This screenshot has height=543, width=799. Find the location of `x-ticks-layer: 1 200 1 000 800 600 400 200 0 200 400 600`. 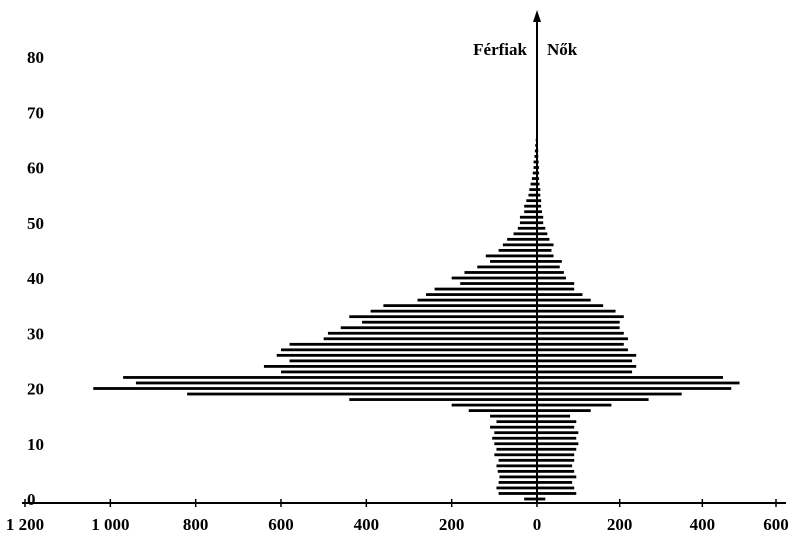

x-ticks-layer: 1 200 1 000 800 600 400 200 0 200 400 600 is located at coordinates (397, 516).